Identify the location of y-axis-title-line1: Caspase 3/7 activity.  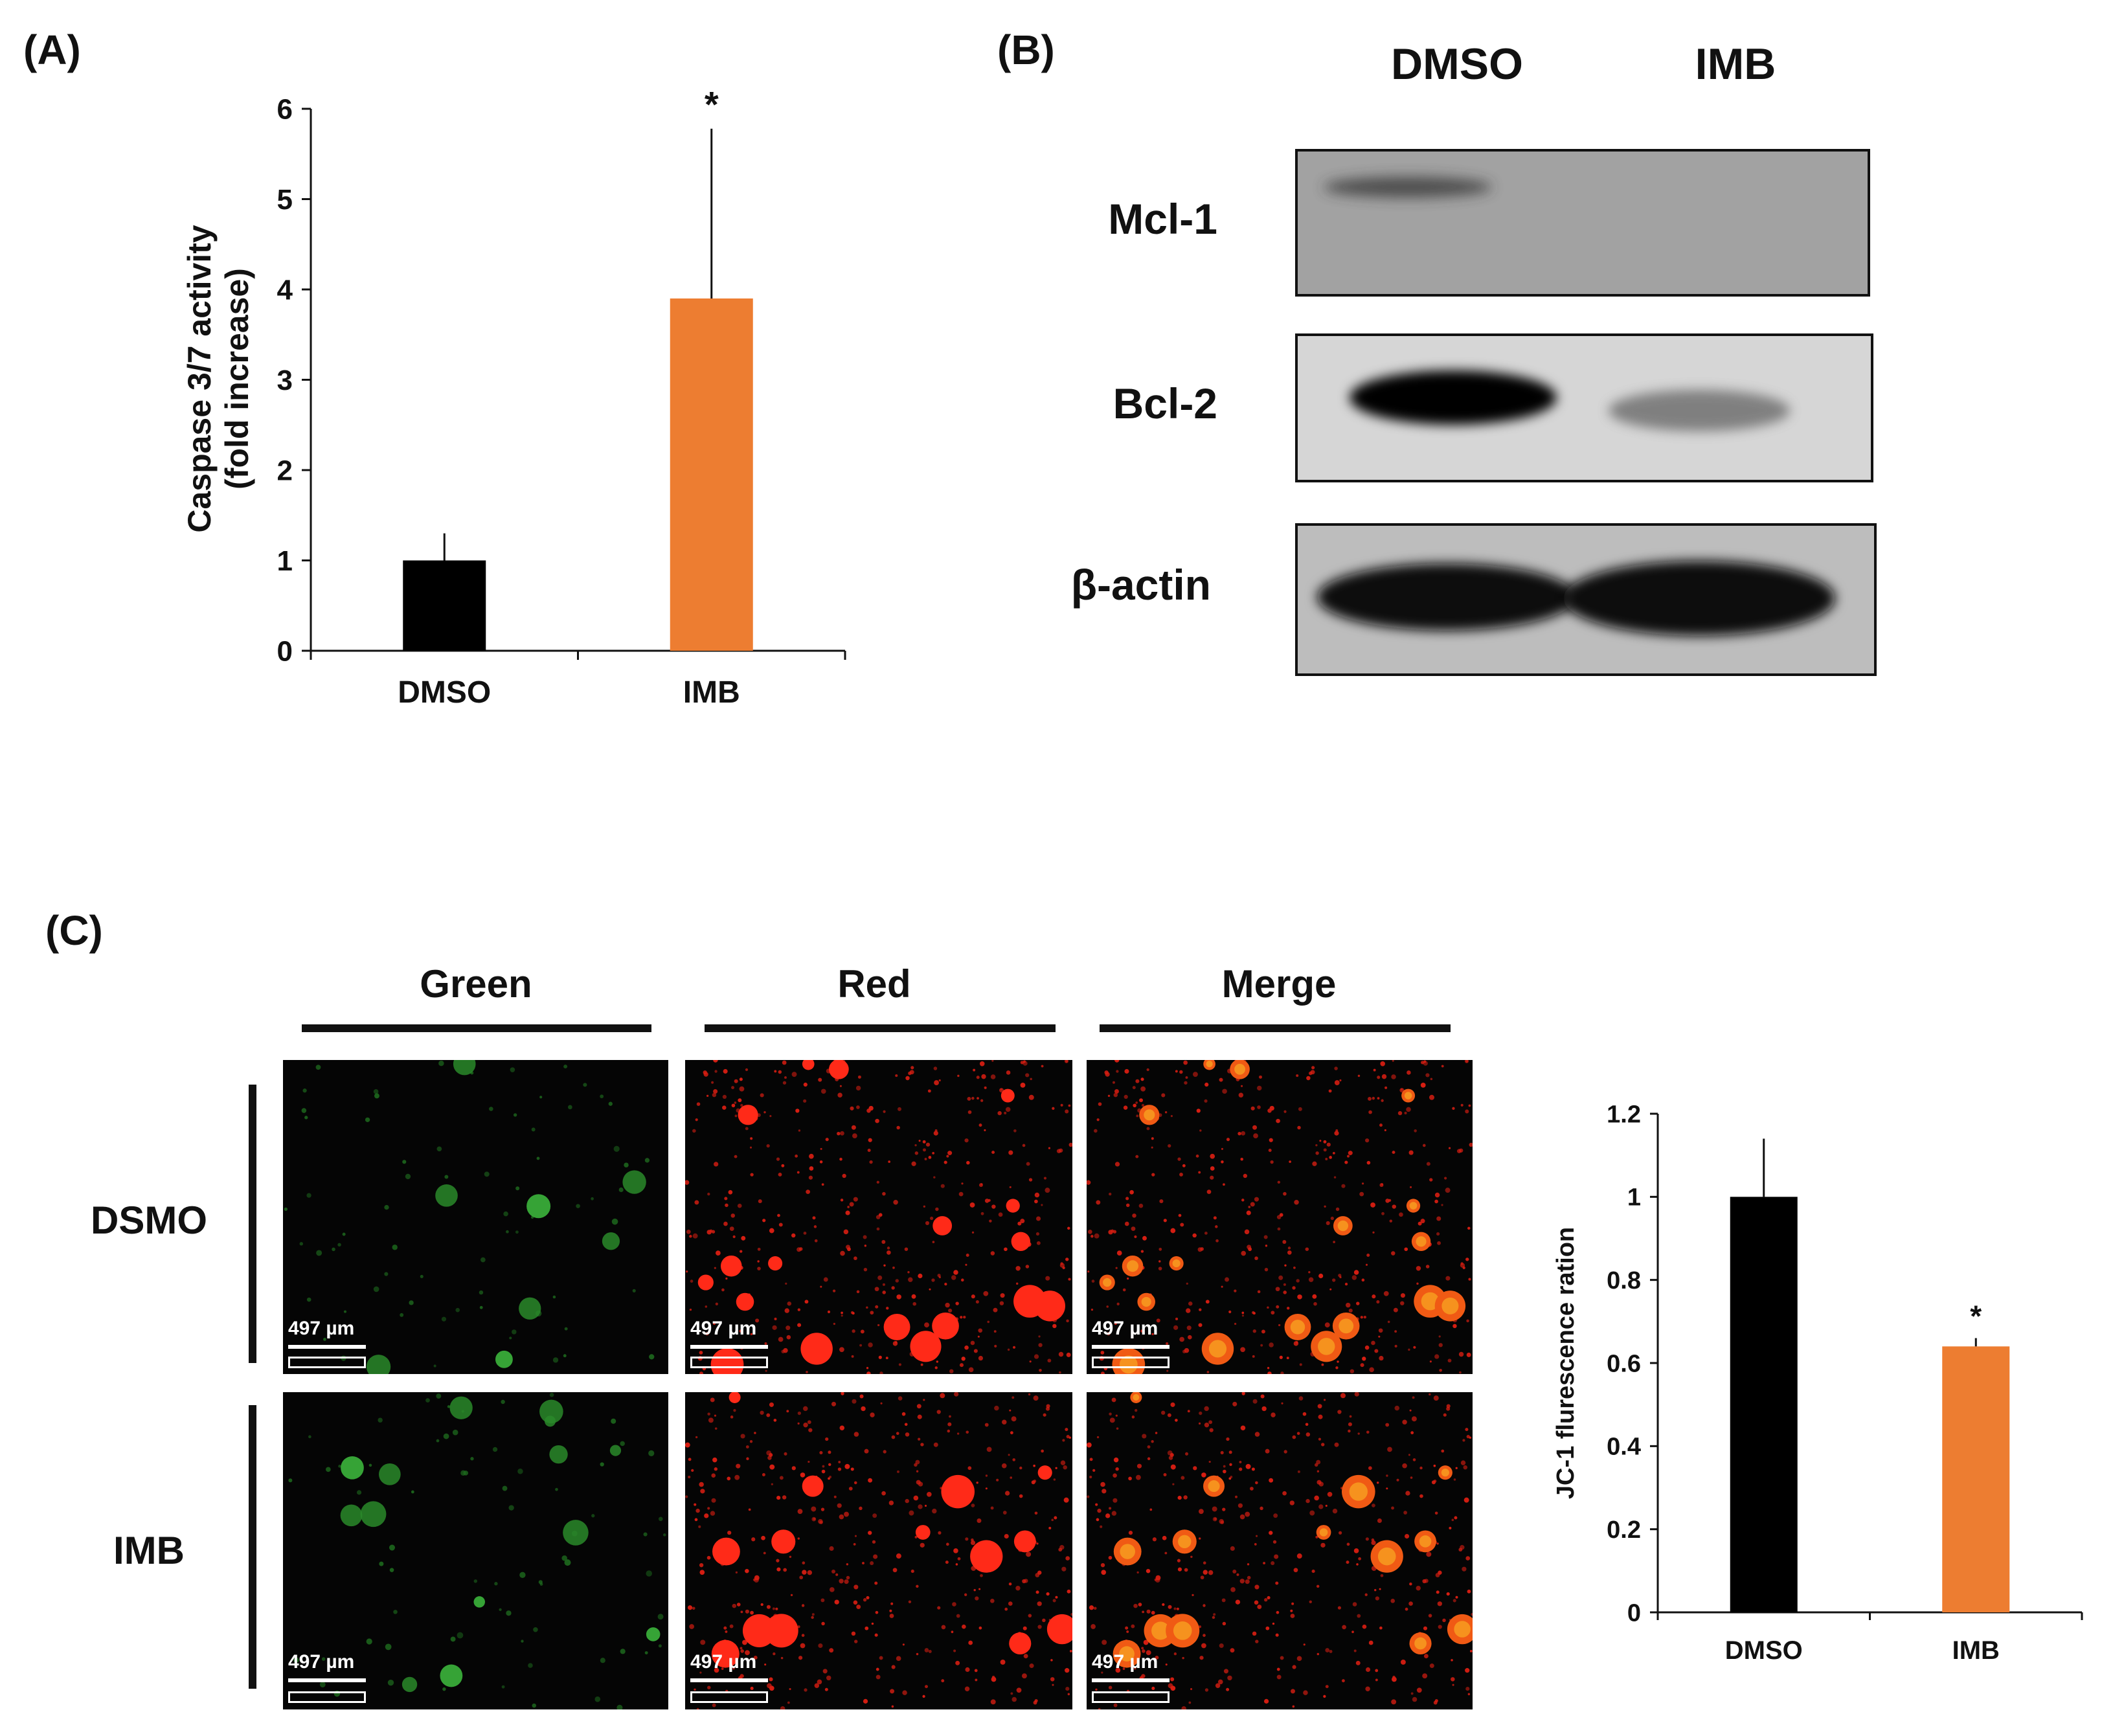
(200, 378).